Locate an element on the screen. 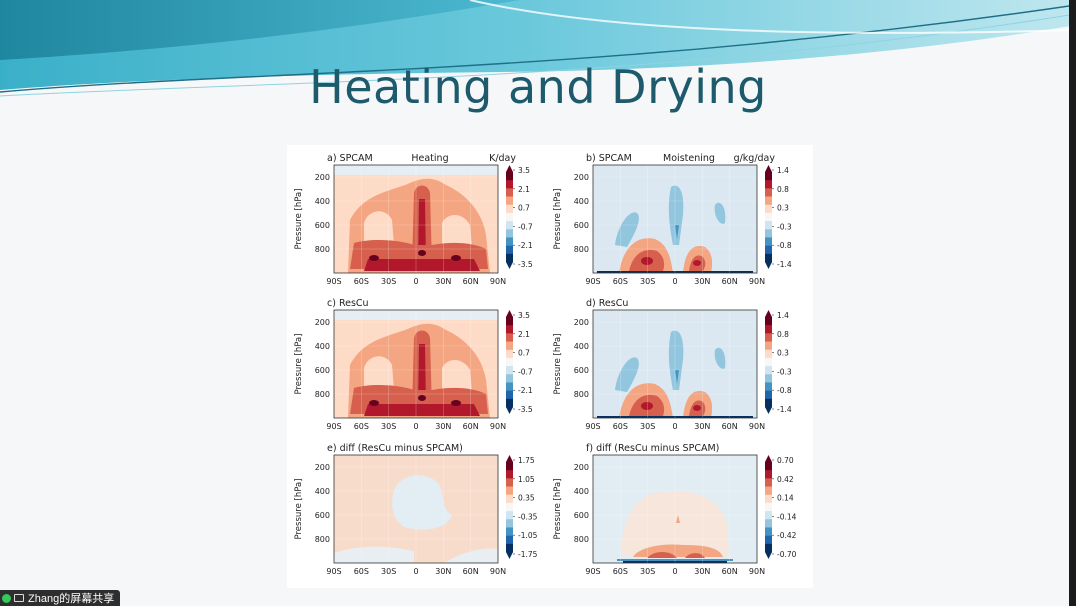 This screenshot has width=1076, height=606. screen-share-icon is located at coordinates (19, 598).